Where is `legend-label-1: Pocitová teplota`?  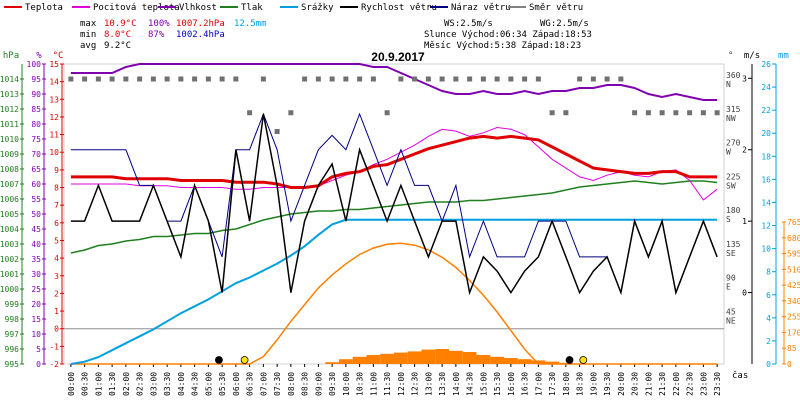
legend-label-1: Pocitová teplota is located at coordinates (136, 8).